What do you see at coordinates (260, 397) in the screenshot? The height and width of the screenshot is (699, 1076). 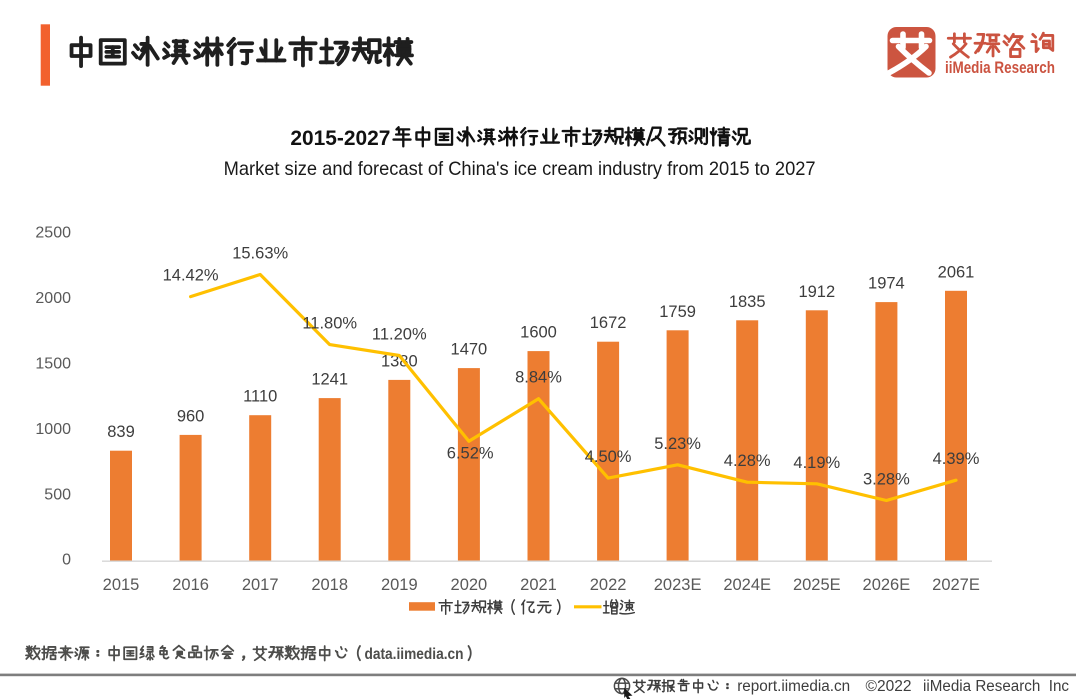 I see `svg-text: 1110` at bounding box center [260, 397].